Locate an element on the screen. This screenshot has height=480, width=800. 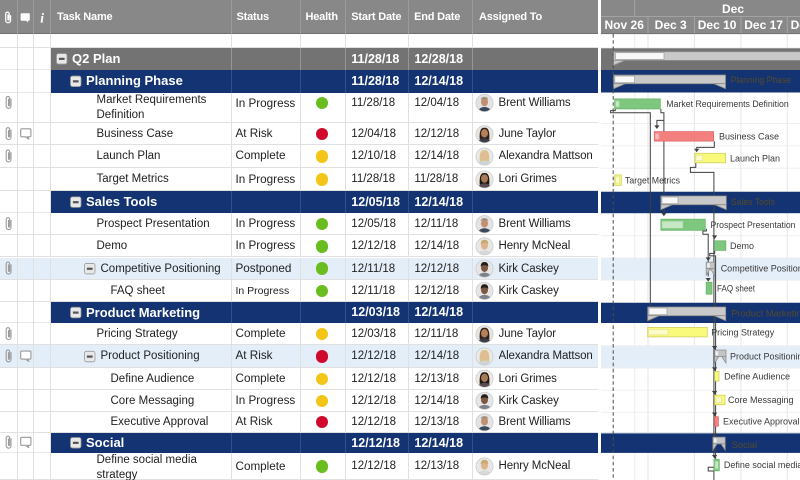
svg-text: Product Marketing is located at coordinates (765, 313).